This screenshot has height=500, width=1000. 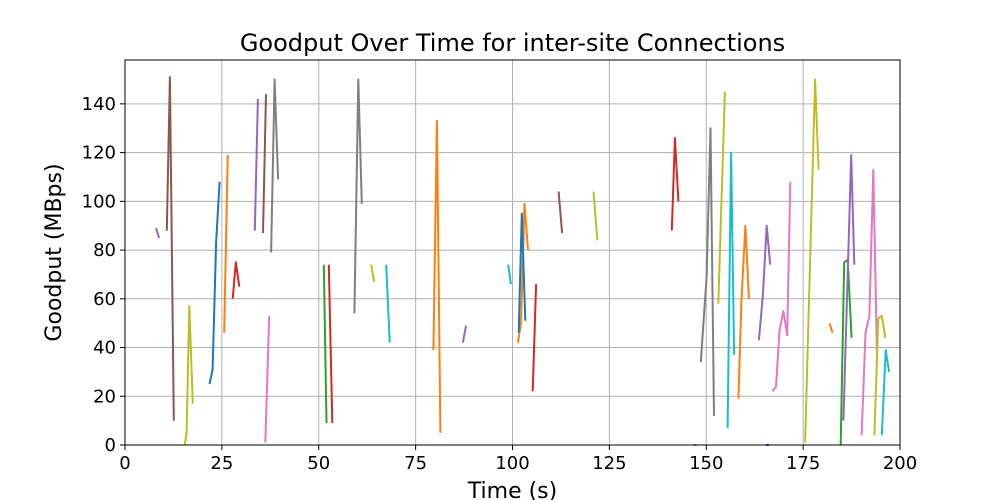 What do you see at coordinates (512, 463) in the screenshot?
I see `x-tick-label: 100` at bounding box center [512, 463].